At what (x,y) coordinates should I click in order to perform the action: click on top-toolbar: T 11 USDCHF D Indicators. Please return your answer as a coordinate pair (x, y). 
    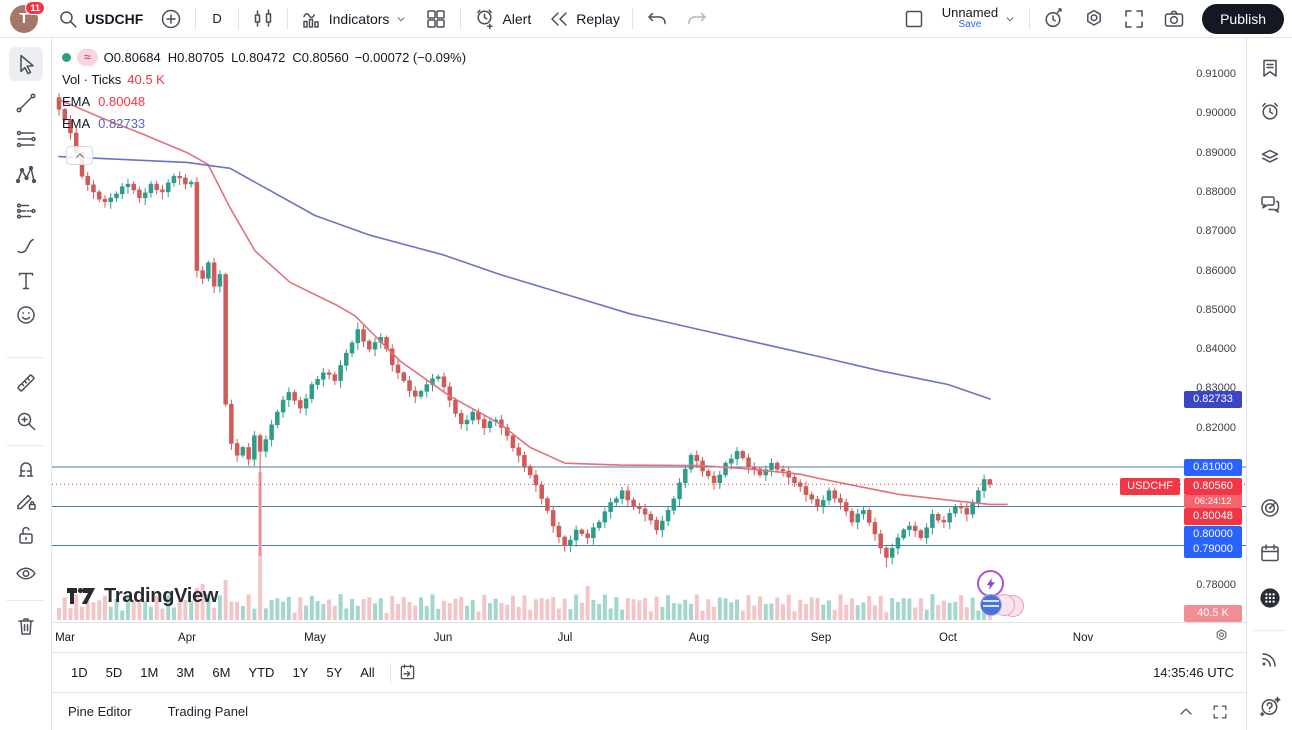
    Looking at the image, I should click on (646, 19).